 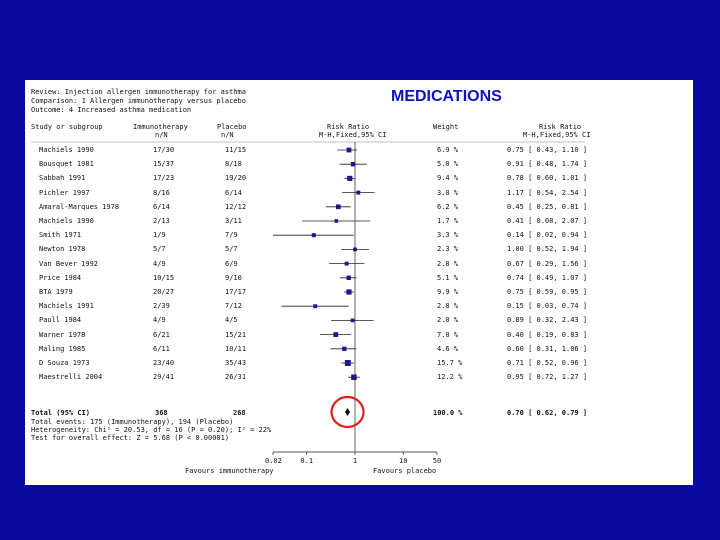 What do you see at coordinates (448, 277) in the screenshot?
I see `study-weight: 5.1 %` at bounding box center [448, 277].